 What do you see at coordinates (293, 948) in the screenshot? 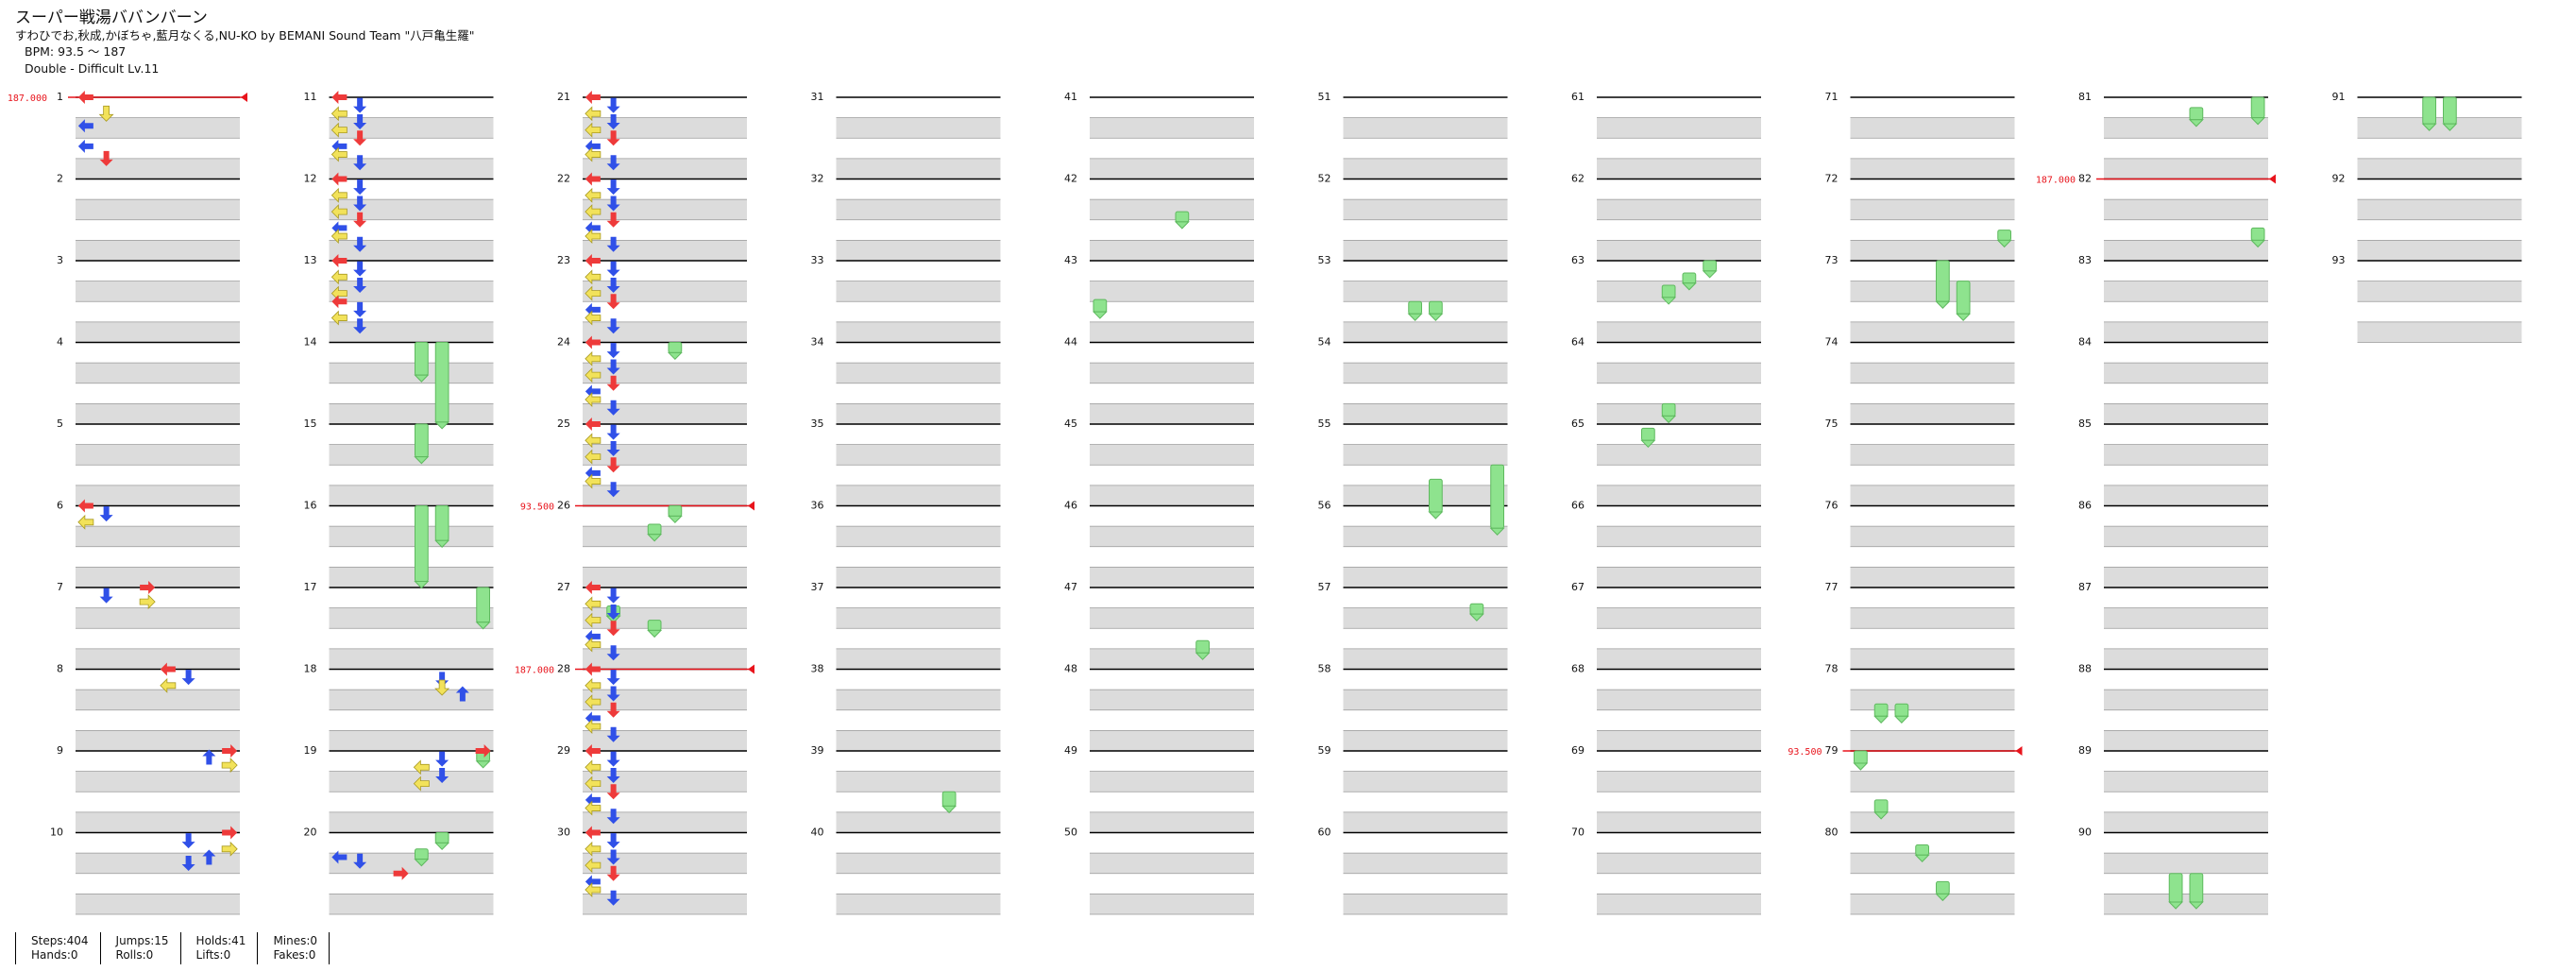
I see `stats-group-mines: Mines:0 Fakes:0` at bounding box center [293, 948].